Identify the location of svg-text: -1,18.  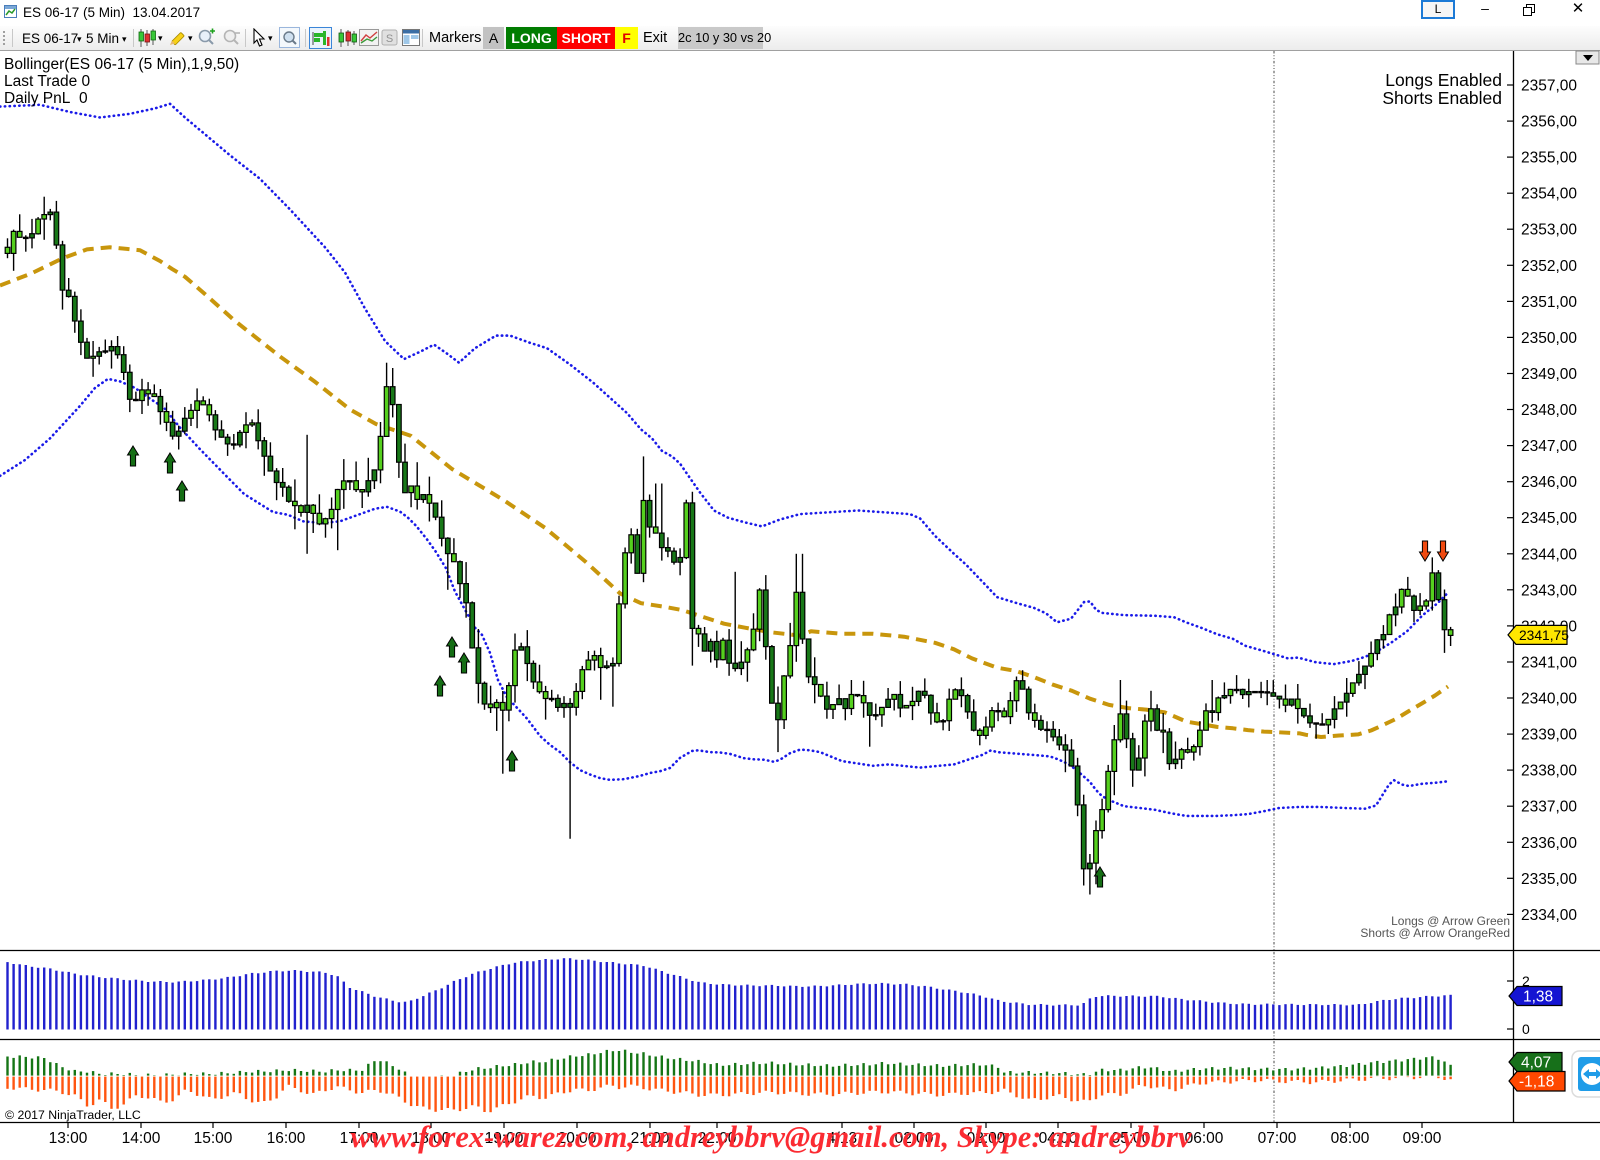
(1536, 1082).